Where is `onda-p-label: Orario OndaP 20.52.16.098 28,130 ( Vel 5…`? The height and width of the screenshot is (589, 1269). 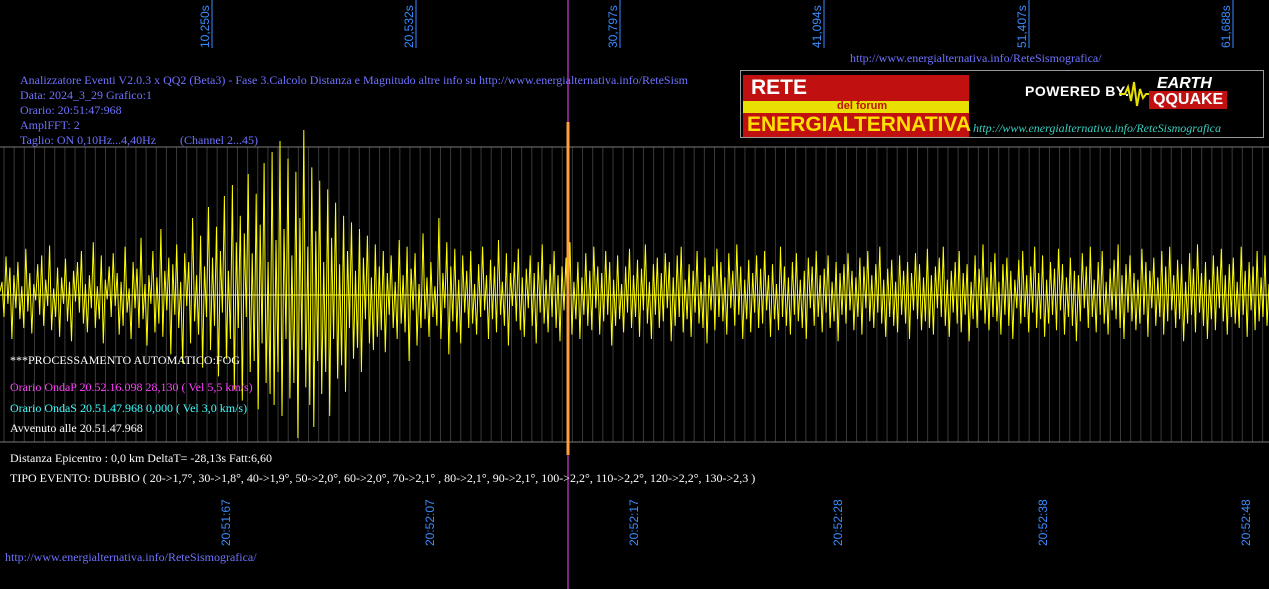
onda-p-label: Orario OndaP 20.52.16.098 28,130 ( Vel 5… is located at coordinates (131, 387).